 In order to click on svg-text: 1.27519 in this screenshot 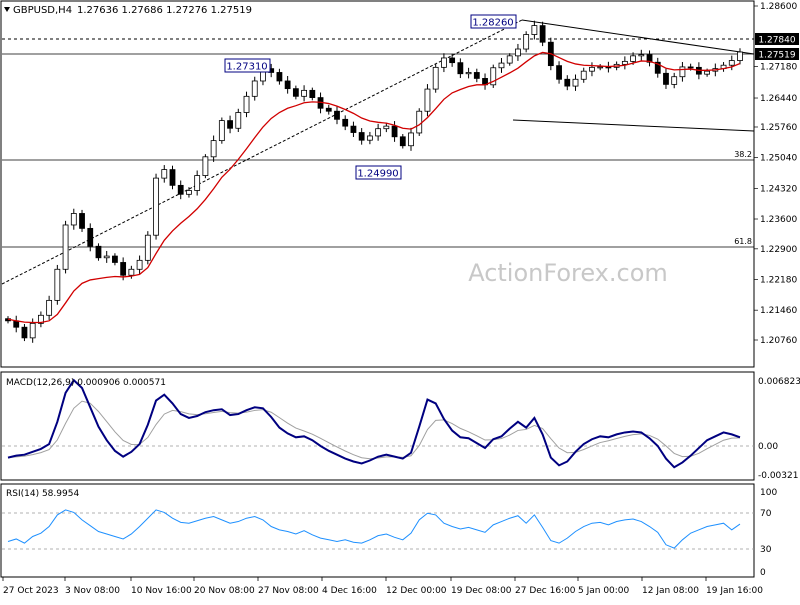, I will do `click(776, 56)`.